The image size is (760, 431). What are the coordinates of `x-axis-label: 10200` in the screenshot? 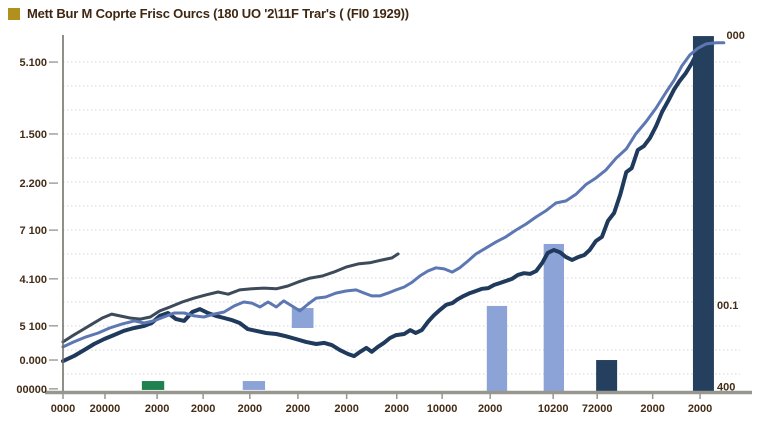 It's located at (553, 409).